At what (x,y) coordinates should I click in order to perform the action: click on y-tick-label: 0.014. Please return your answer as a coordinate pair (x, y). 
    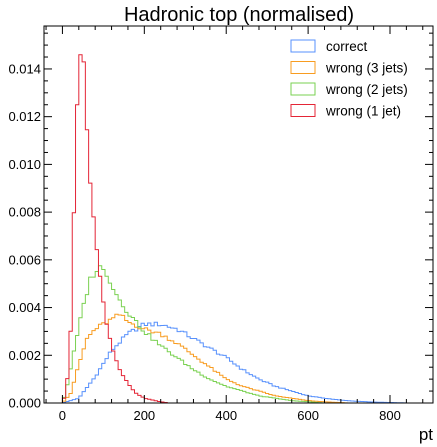
    Looking at the image, I should click on (24, 68).